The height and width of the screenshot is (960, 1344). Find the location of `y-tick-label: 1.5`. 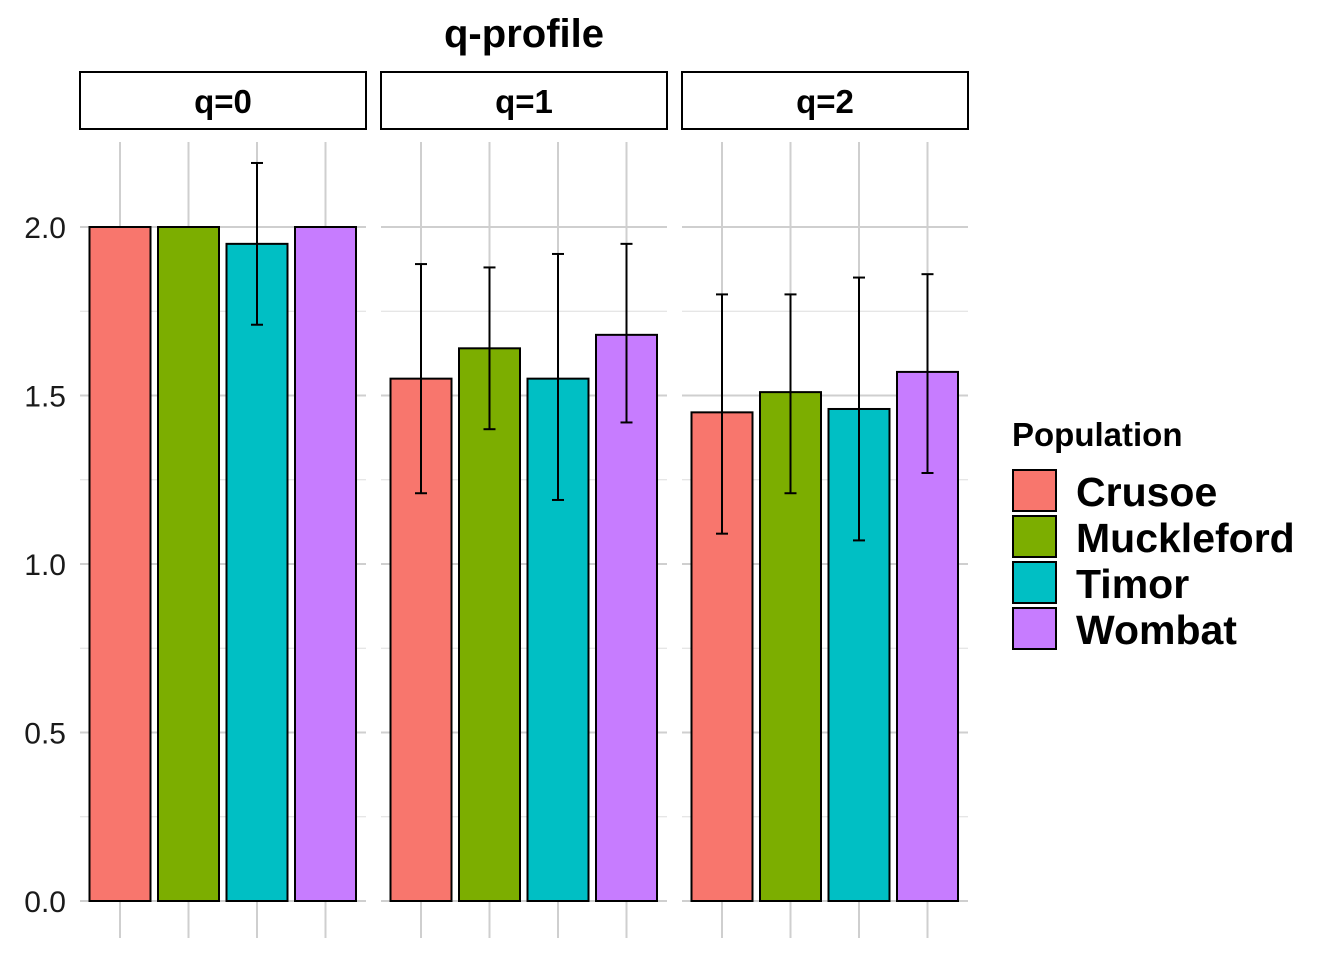

y-tick-label: 1.5 is located at coordinates (45, 397).